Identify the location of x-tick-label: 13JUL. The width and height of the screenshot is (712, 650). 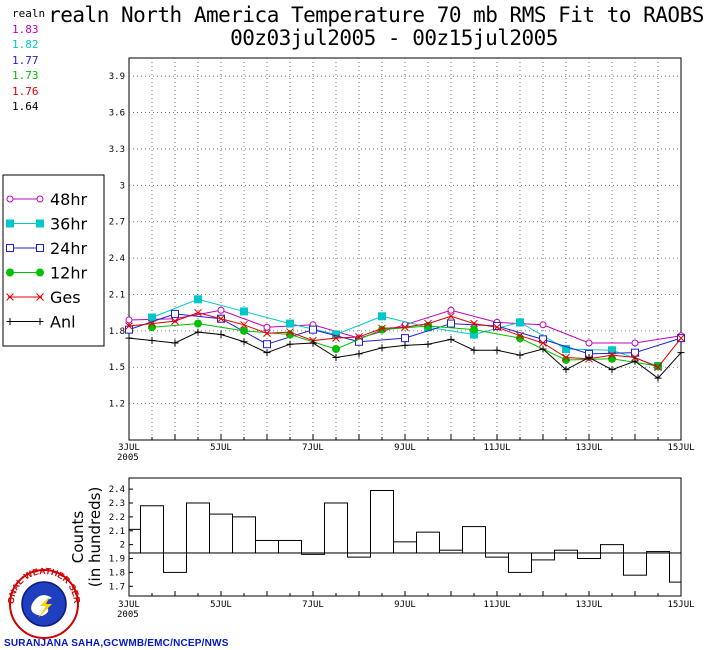
(588, 448).